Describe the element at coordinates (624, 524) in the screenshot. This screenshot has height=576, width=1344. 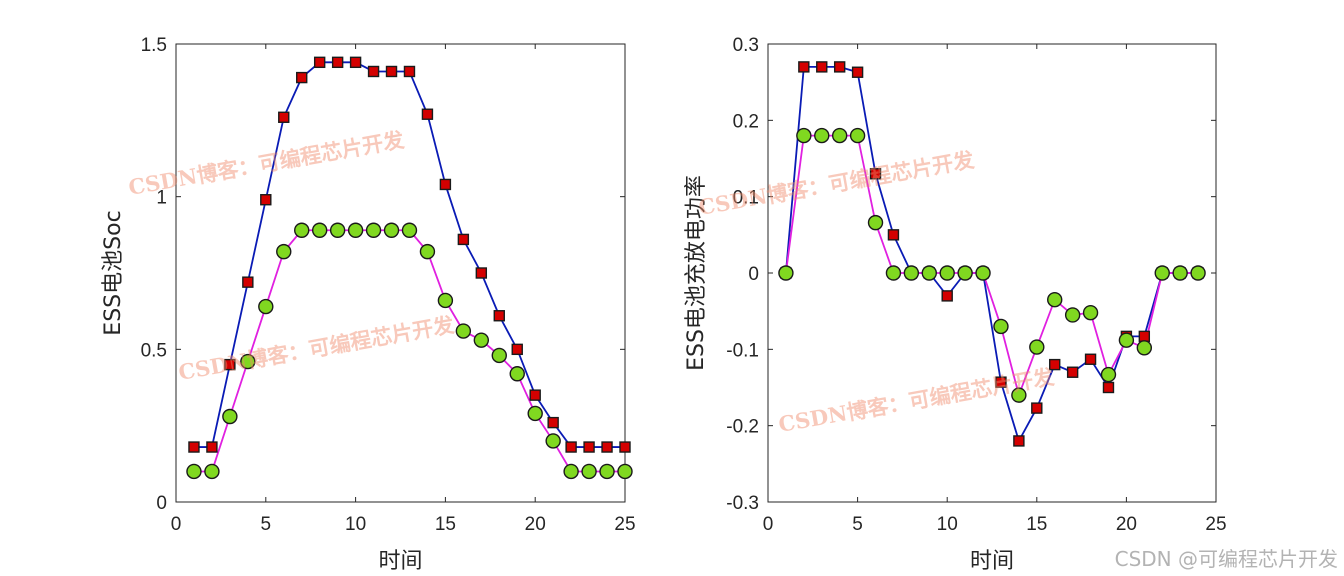
I see `x-tick-label: 25` at that location.